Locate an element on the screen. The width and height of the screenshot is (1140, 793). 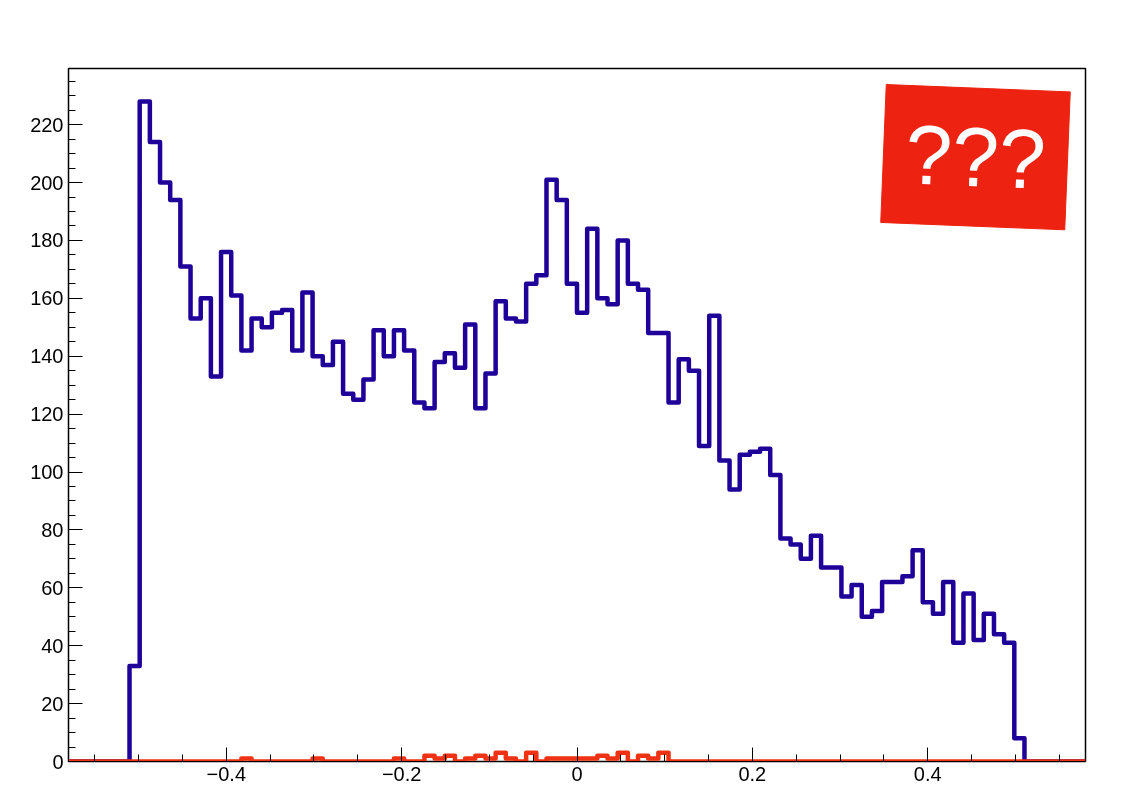
x-tick-label: 0.2 is located at coordinates (752, 773).